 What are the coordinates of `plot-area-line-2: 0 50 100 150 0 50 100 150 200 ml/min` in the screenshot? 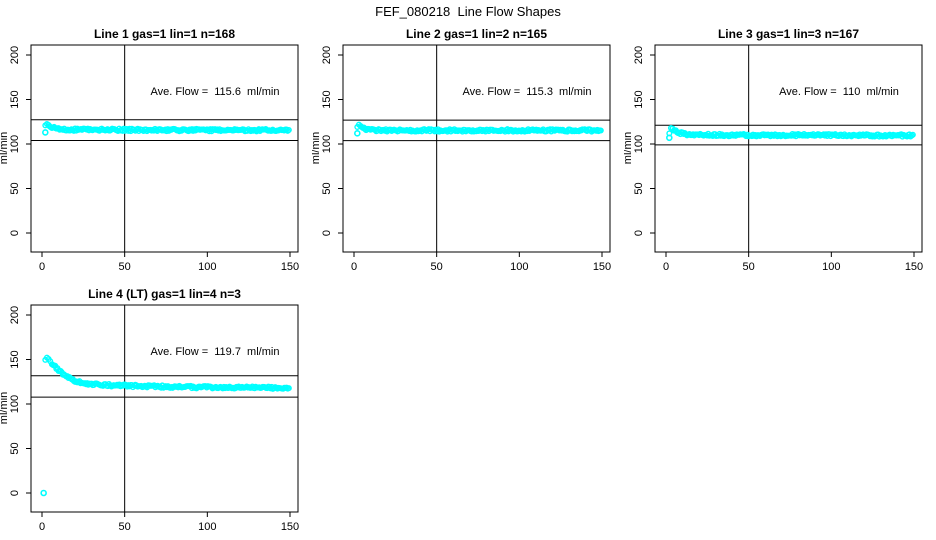 It's located at (461, 158).